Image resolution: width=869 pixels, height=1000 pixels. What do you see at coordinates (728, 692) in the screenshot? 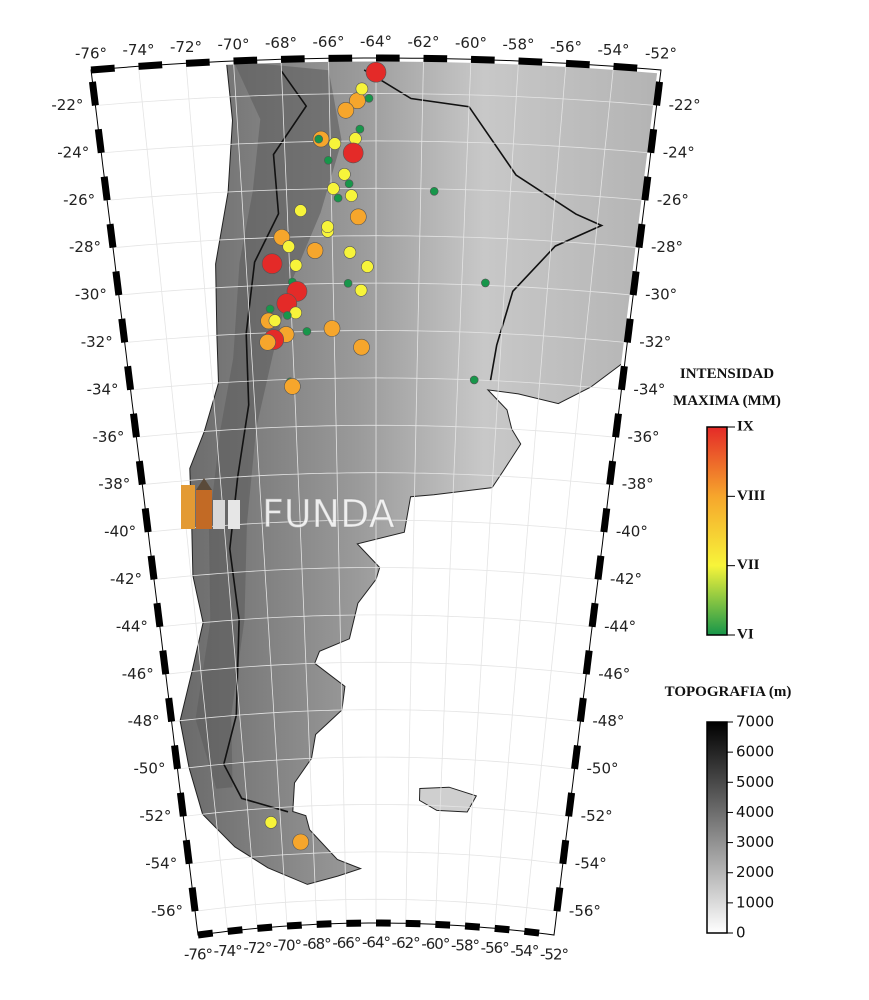
I see `legend-title: TOPOGRAFIA (m)` at bounding box center [728, 692].